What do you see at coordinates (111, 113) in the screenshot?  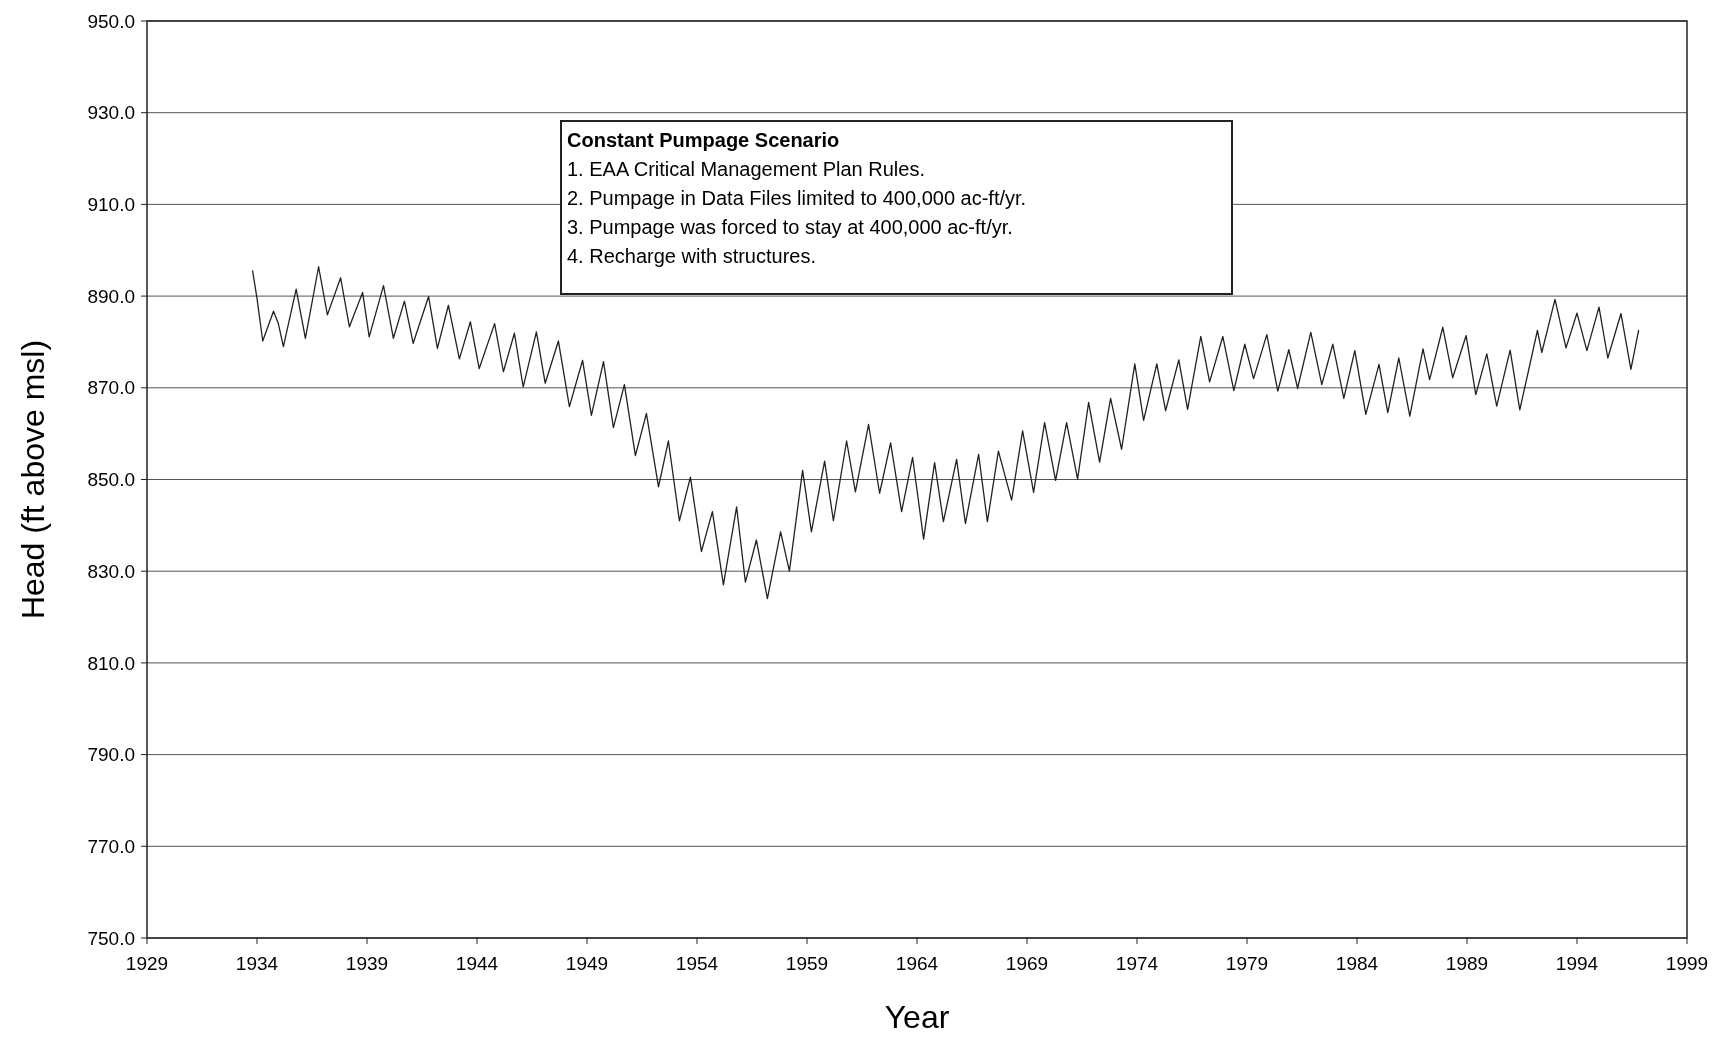 I see `y-tick-label: 930.0` at bounding box center [111, 113].